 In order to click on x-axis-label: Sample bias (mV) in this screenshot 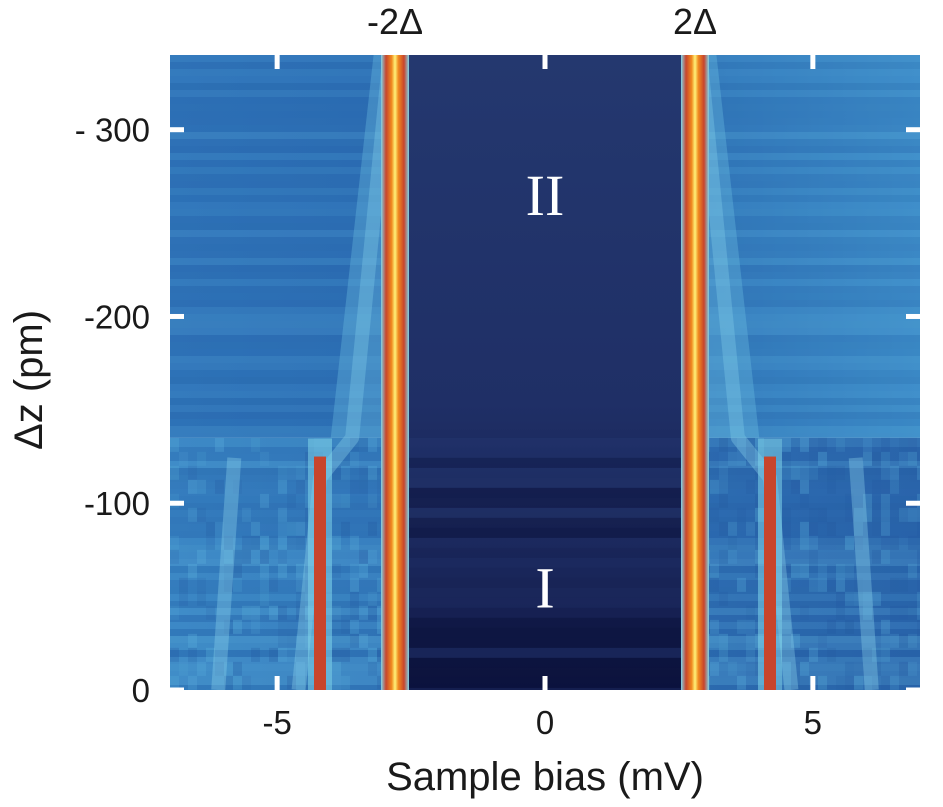, I will do `click(545, 777)`.